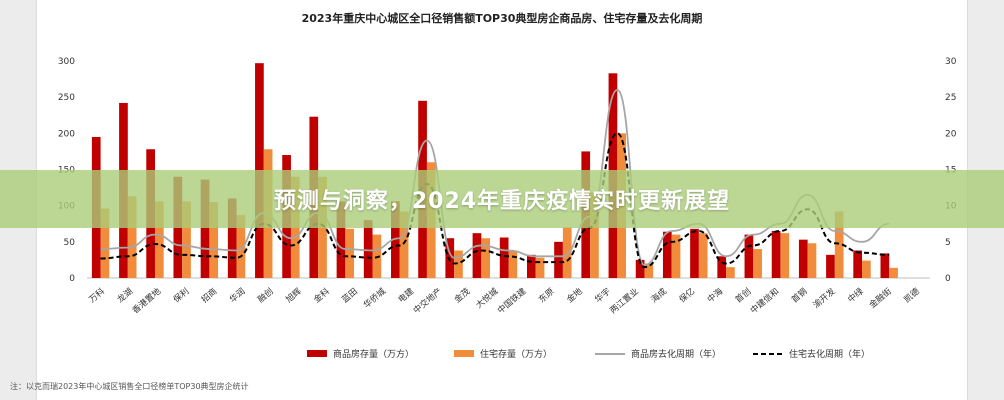 The width and height of the screenshot is (1004, 400). I want to click on chart-title: 2023年重庆中心城区全口径销售额TOP30典型房企商品房、住宅存量及去化周期, so click(502, 18).